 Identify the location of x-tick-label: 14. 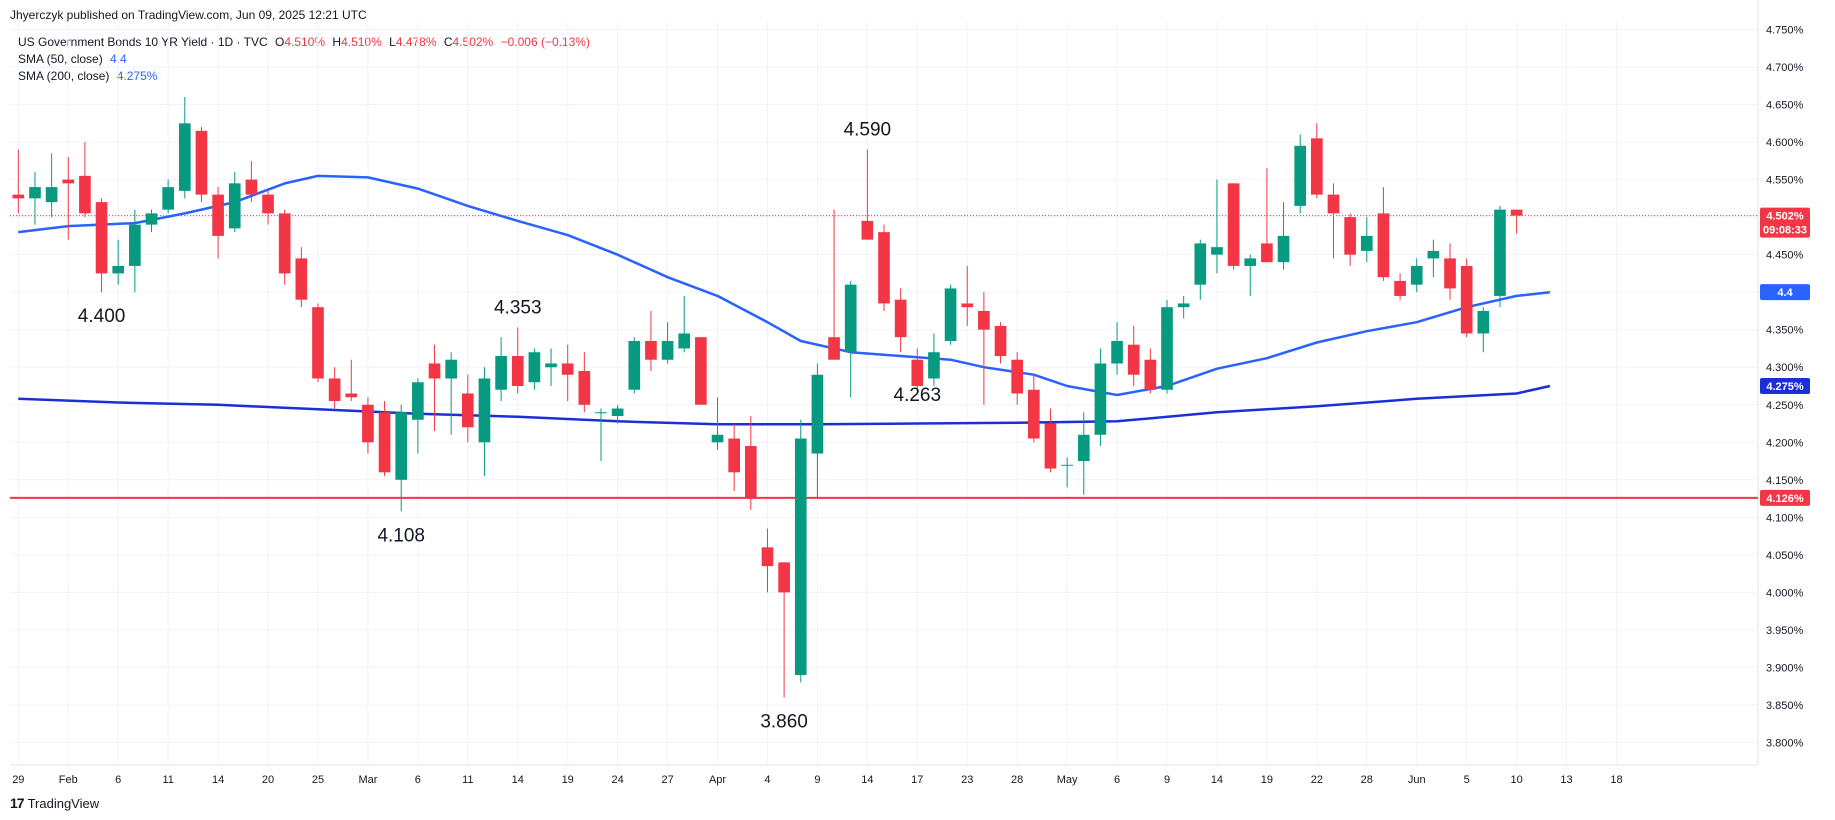
(867, 780).